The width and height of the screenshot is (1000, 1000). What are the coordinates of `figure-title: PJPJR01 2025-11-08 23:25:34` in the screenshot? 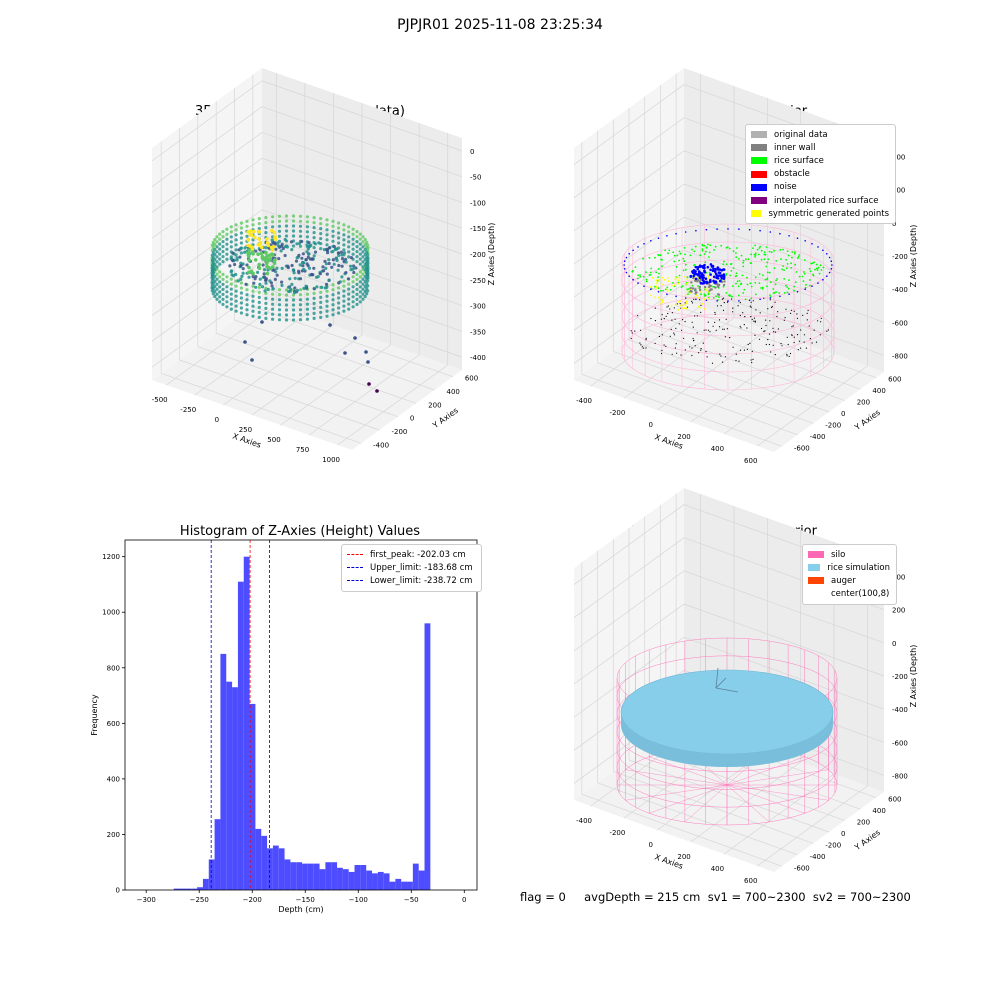 It's located at (500, 25).